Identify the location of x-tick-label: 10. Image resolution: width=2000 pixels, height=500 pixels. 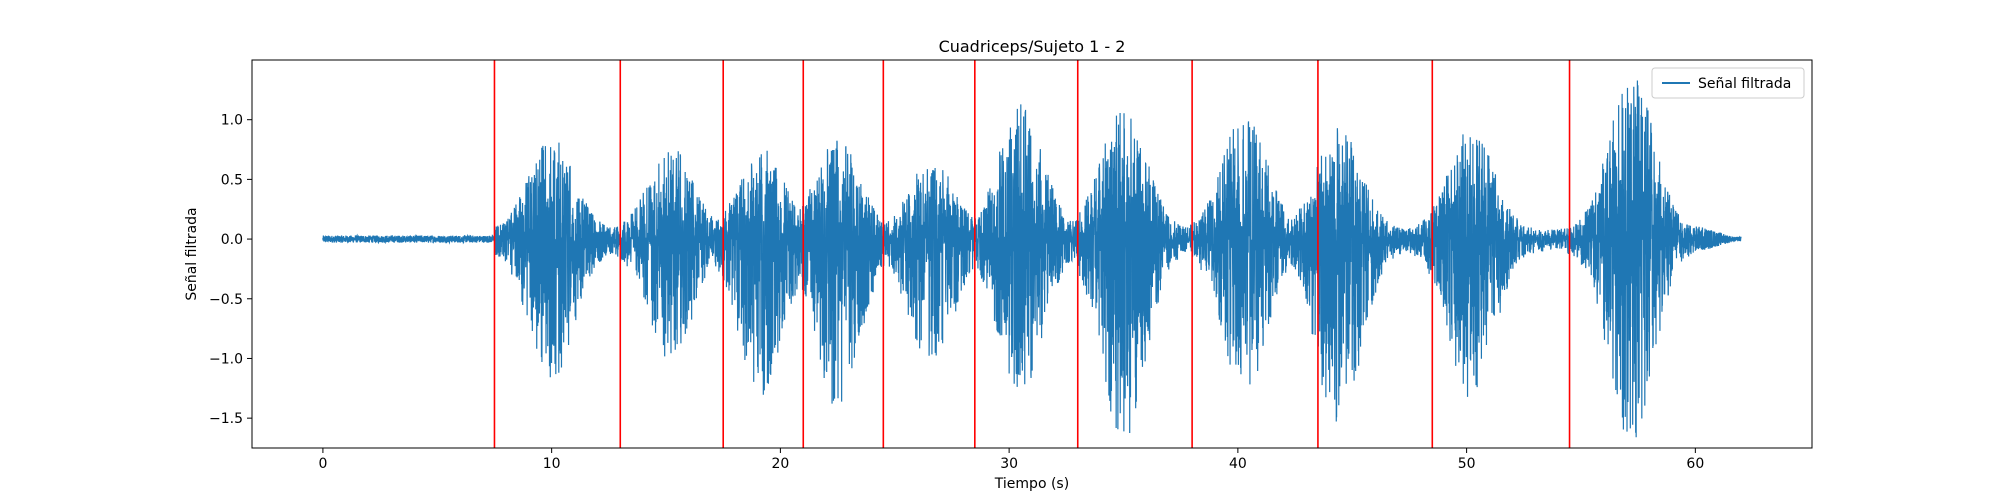
(552, 464).